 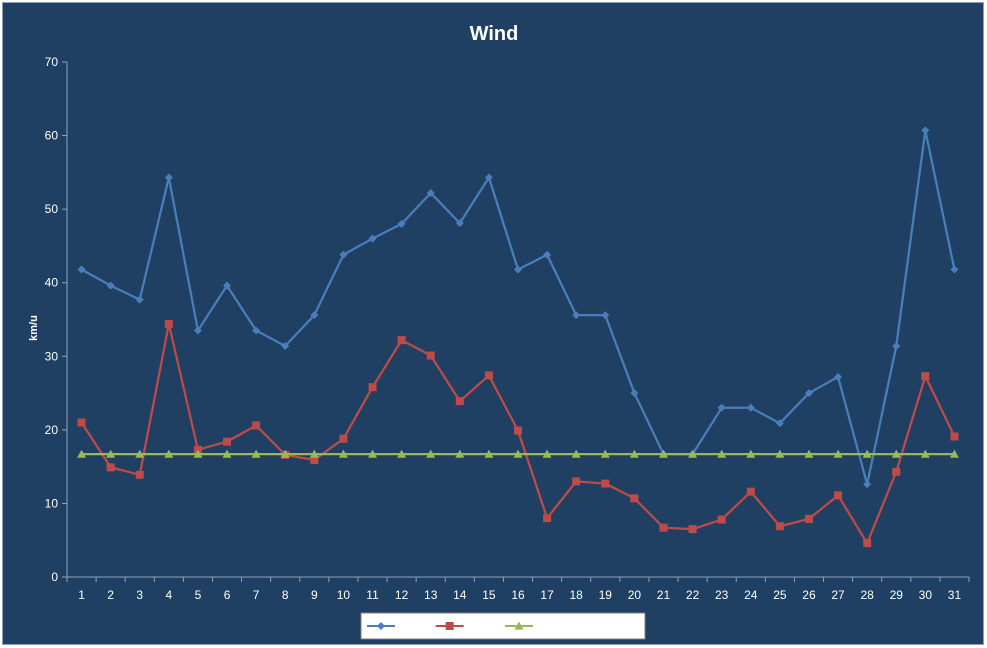 What do you see at coordinates (838, 595) in the screenshot?
I see `x-tick-label: 27` at bounding box center [838, 595].